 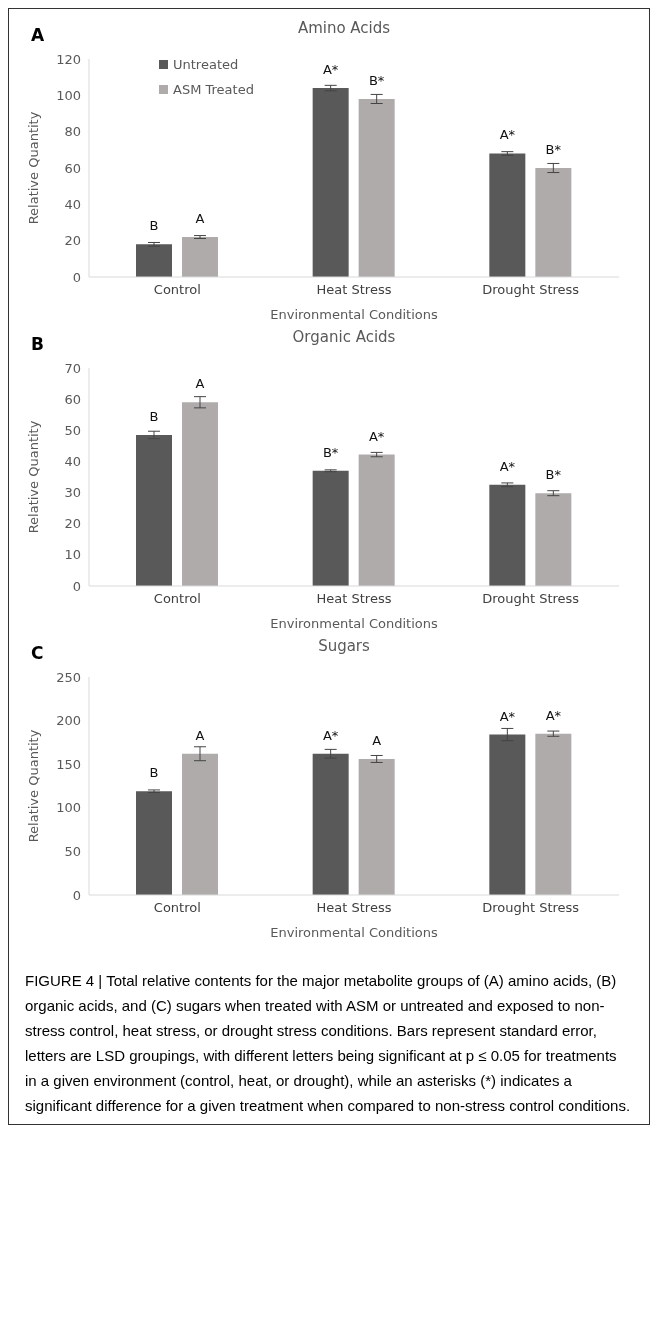 What do you see at coordinates (72, 368) in the screenshot?
I see `y-tick-label: 70` at bounding box center [72, 368].